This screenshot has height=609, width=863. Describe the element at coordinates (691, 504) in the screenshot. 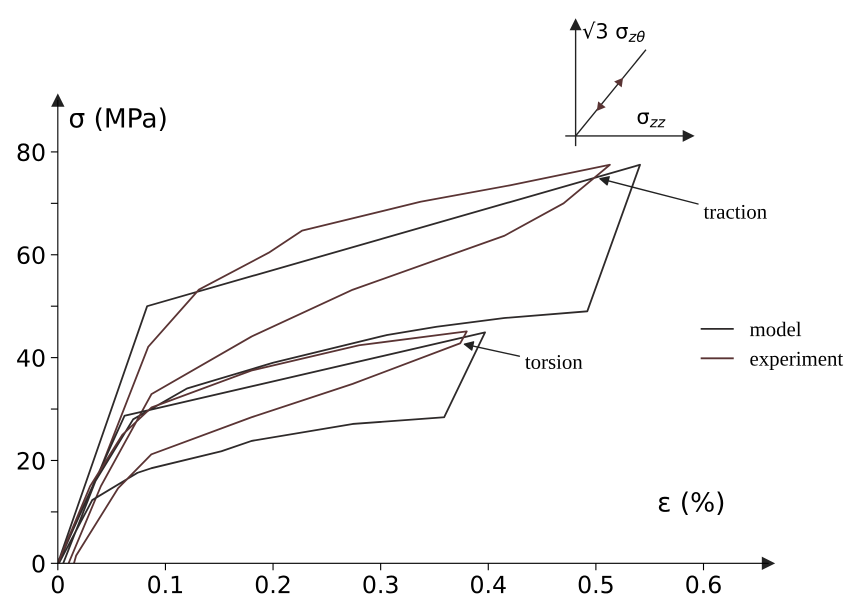

I see `x-axis-title: ε (%)` at that location.